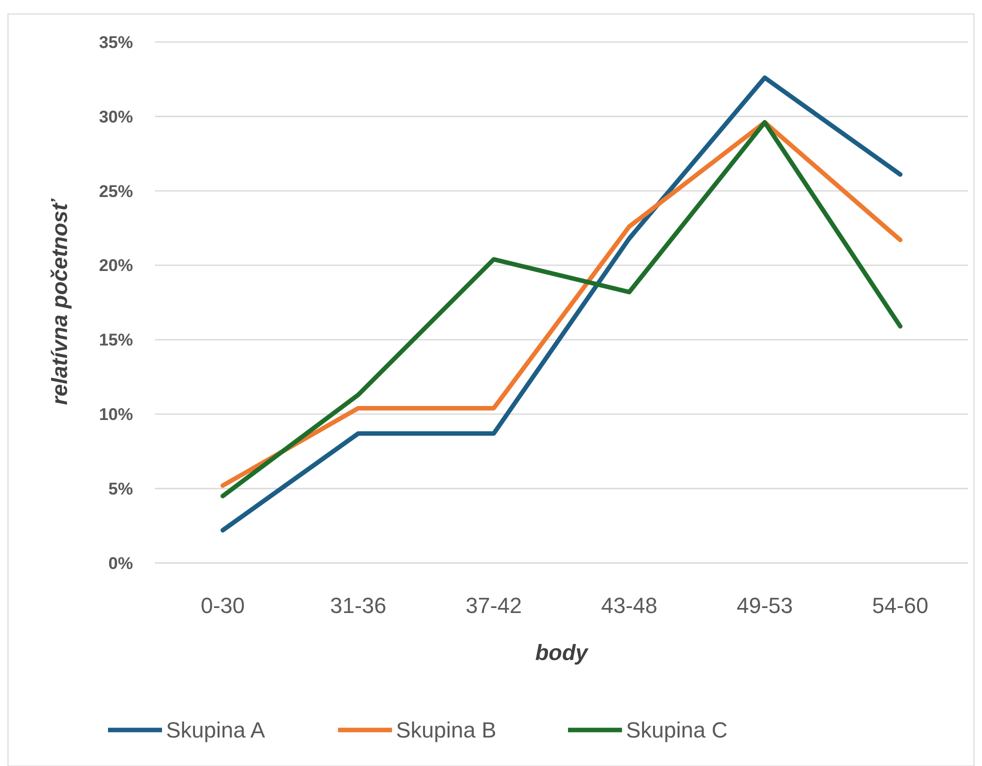 This screenshot has width=982, height=766. I want to click on y-tick-label: 30%, so click(115, 116).